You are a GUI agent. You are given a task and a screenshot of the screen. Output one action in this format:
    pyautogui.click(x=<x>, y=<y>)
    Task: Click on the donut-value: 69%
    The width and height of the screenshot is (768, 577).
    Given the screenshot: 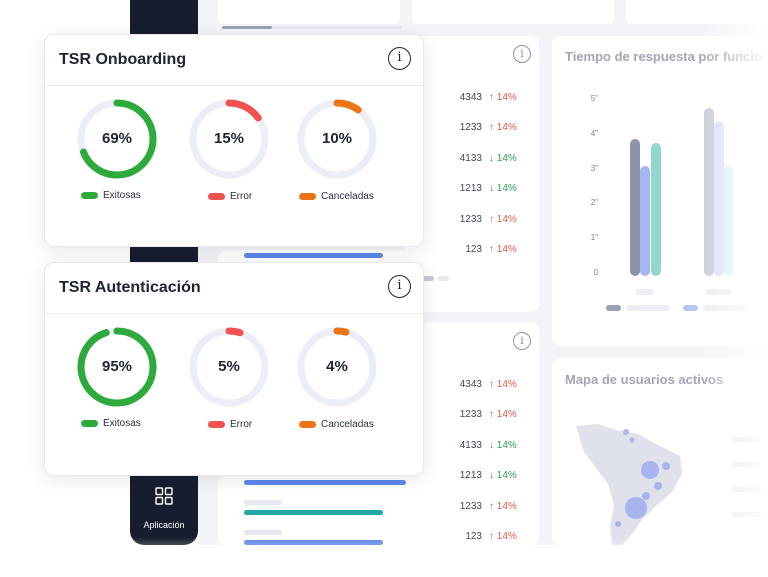 What is the action you would take?
    pyautogui.click(x=117, y=138)
    